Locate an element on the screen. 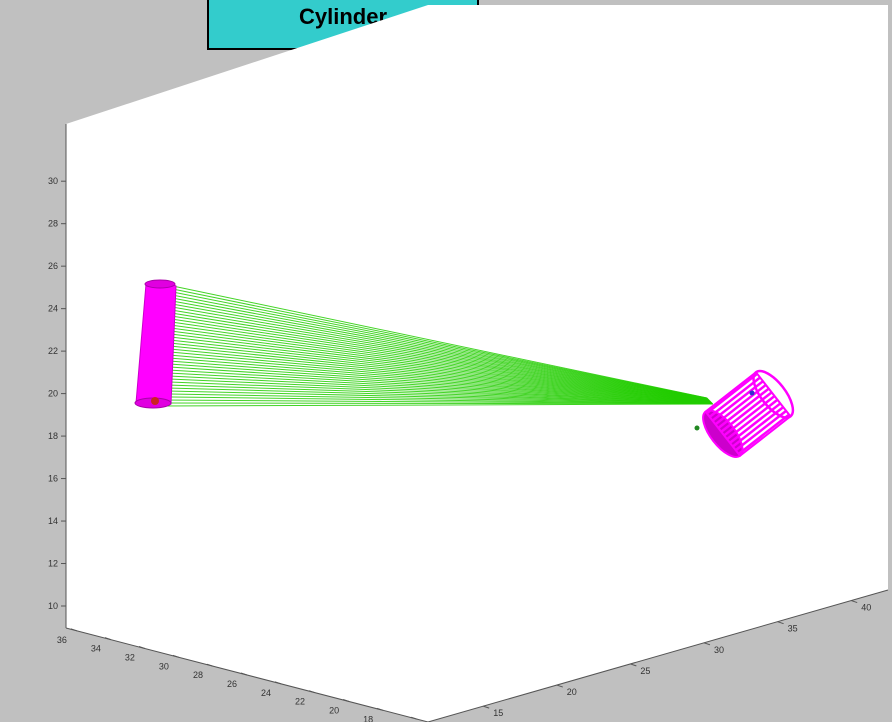  left-depth-tick-label: 26 is located at coordinates (232, 684).